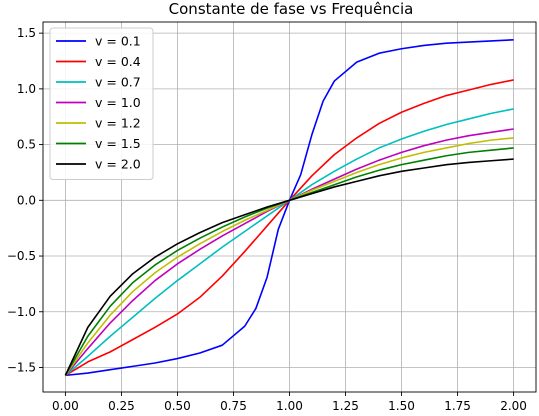  What do you see at coordinates (401, 406) in the screenshot?
I see `x-tick-label: 1.50` at bounding box center [401, 406].